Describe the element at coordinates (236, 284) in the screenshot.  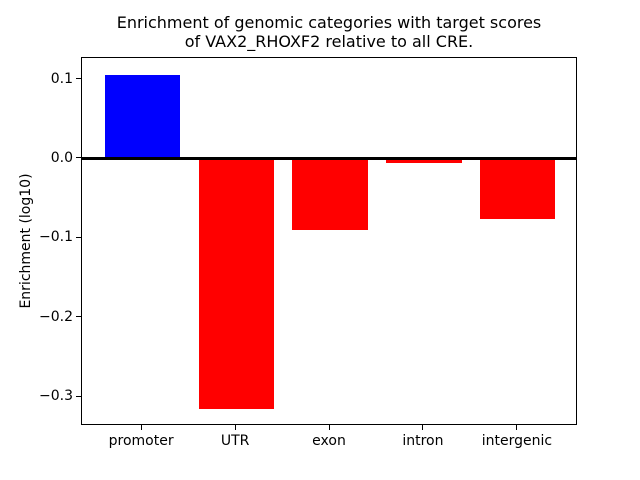
I see `bar-UTR` at that location.